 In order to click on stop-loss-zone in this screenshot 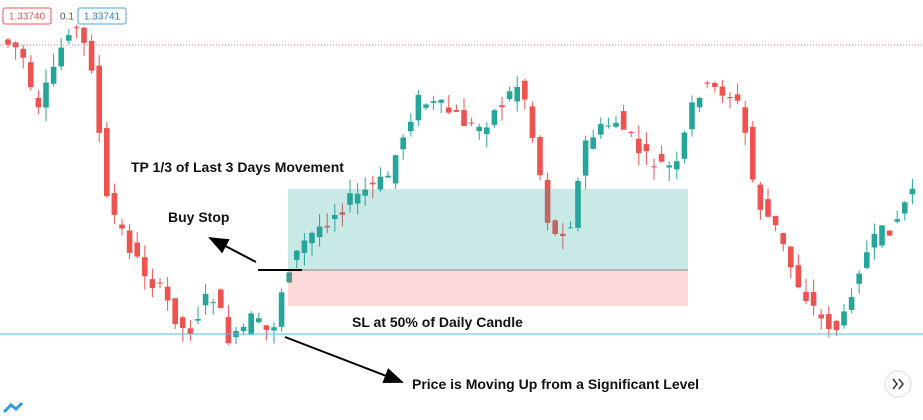, I will do `click(488, 288)`.